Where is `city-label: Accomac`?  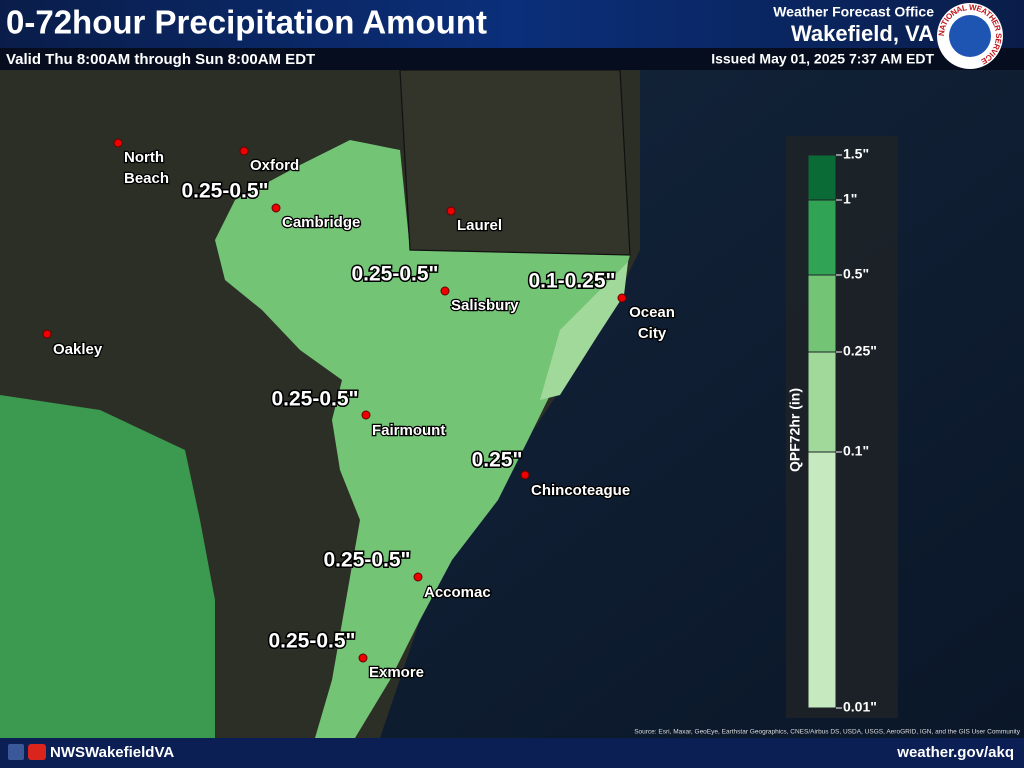 city-label: Accomac is located at coordinates (457, 592).